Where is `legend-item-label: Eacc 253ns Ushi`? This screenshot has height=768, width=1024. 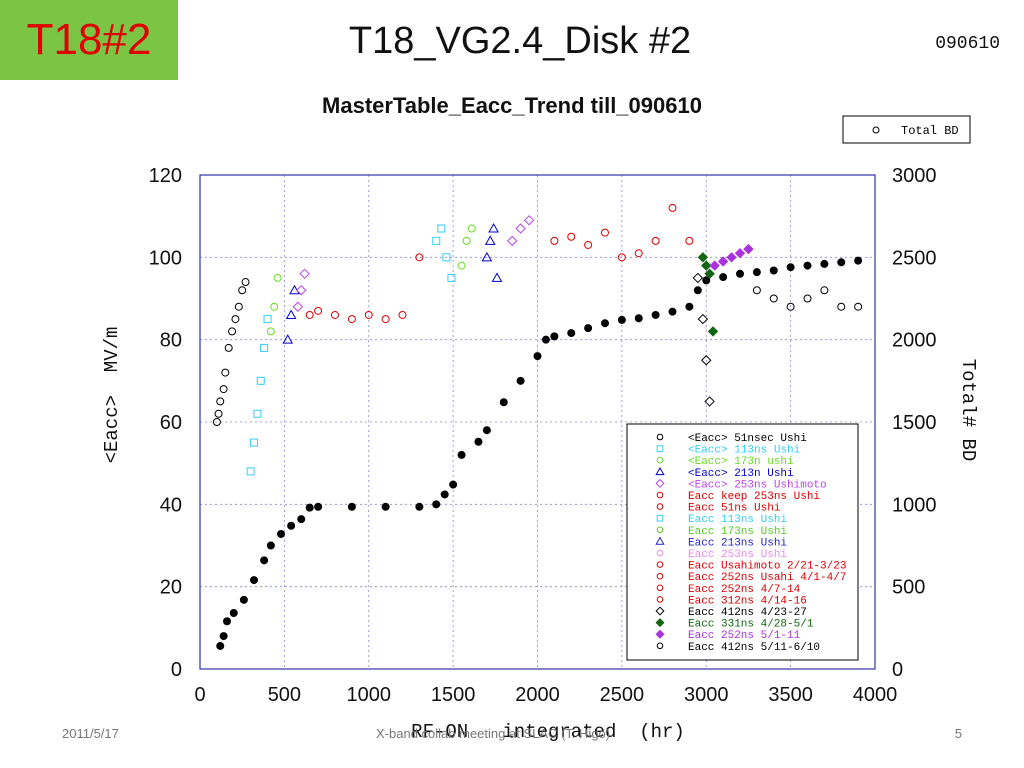 legend-item-label: Eacc 253ns Ushi is located at coordinates (737, 555).